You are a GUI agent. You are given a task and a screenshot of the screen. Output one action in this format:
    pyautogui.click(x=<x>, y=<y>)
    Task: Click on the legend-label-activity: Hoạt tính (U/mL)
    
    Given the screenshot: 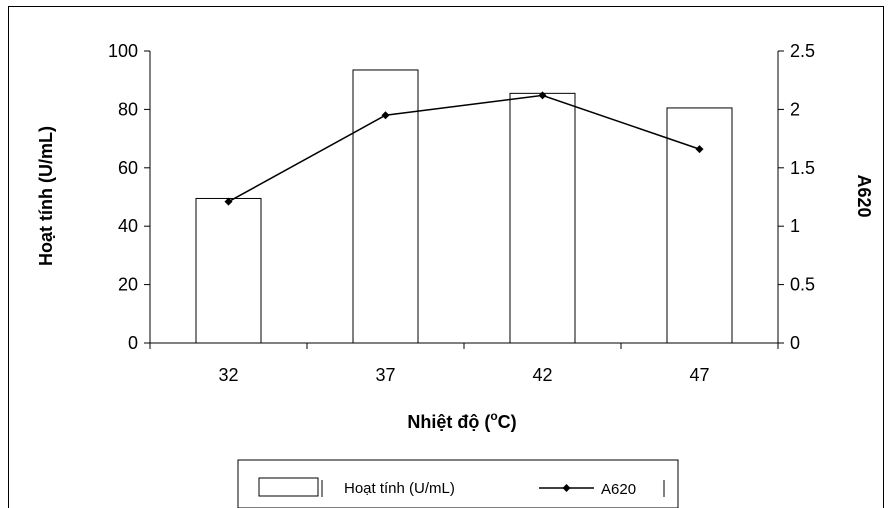 What is the action you would take?
    pyautogui.click(x=399, y=488)
    